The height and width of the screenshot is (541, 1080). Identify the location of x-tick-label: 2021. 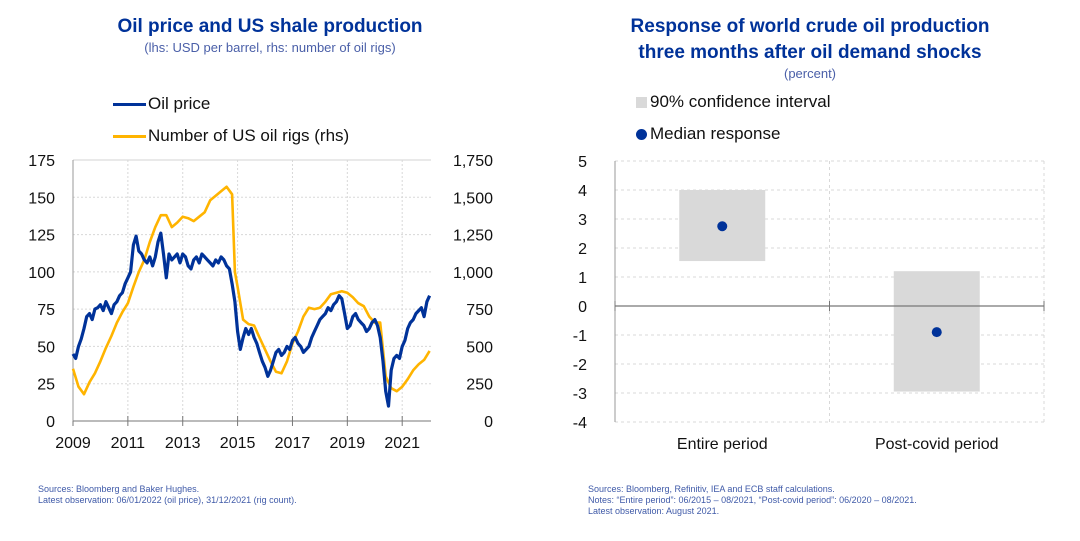
(402, 443).